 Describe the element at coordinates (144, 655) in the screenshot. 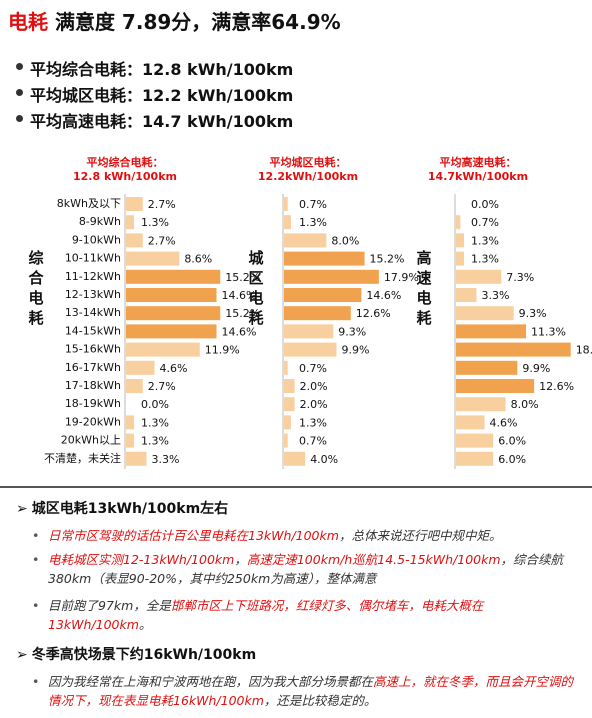

I see `notes-heading-text: 冬季高快场景下约16kWh/100km` at that location.